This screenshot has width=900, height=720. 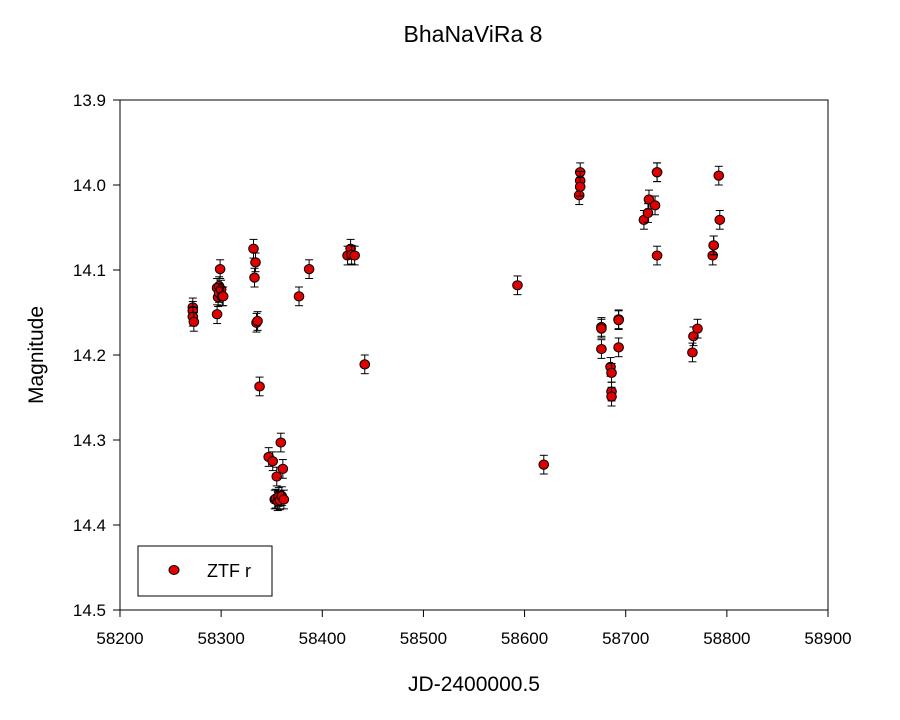 I want to click on y-tick-label: 13.9, so click(x=89, y=100).